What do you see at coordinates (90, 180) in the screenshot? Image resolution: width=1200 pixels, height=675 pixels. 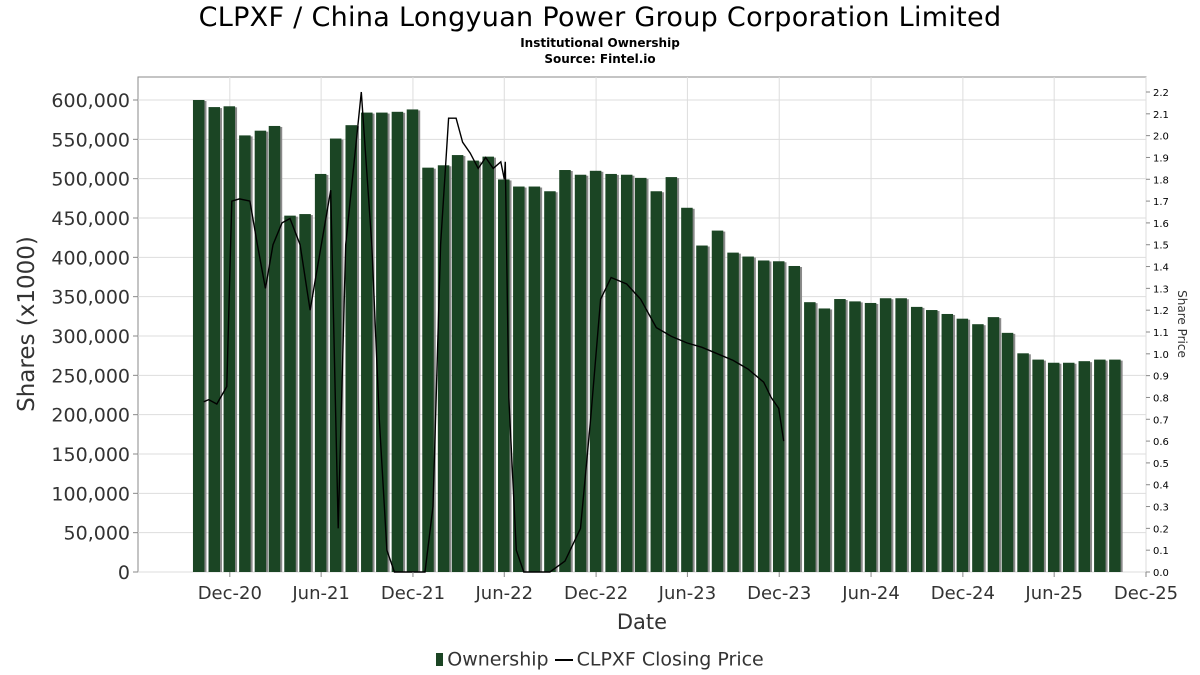 I see `y-tick-label: 500,000` at bounding box center [90, 180].